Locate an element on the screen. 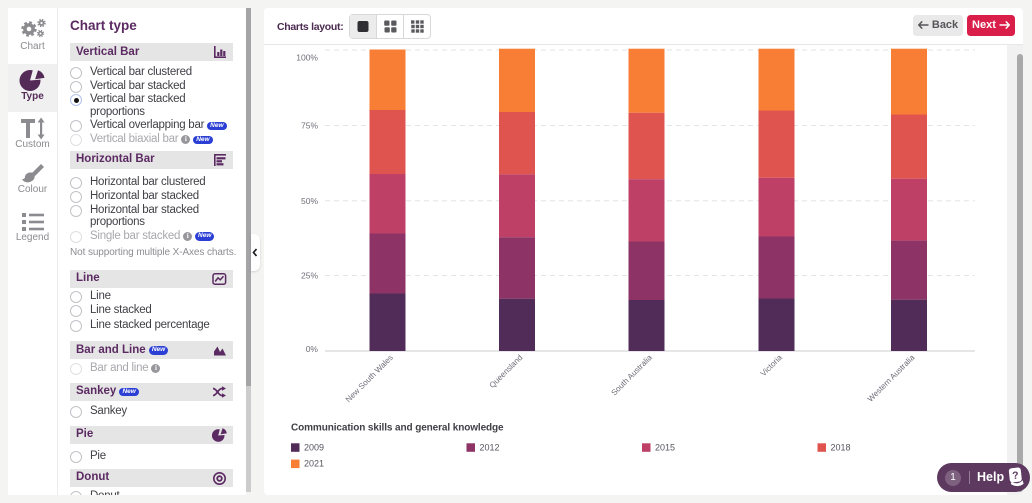 Image resolution: width=1032 pixels, height=503 pixels. svg-text: 2012 is located at coordinates (490, 447).